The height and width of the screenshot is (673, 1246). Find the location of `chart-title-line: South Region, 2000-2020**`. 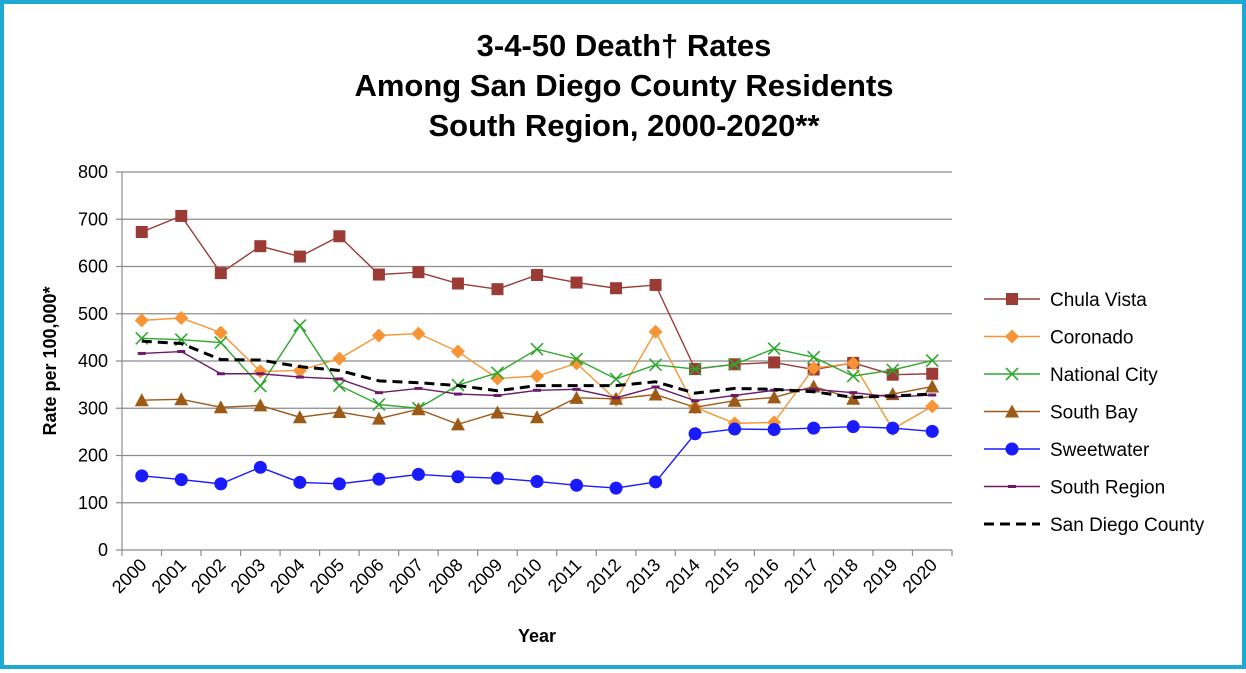

chart-title-line: South Region, 2000-2020** is located at coordinates (624, 125).